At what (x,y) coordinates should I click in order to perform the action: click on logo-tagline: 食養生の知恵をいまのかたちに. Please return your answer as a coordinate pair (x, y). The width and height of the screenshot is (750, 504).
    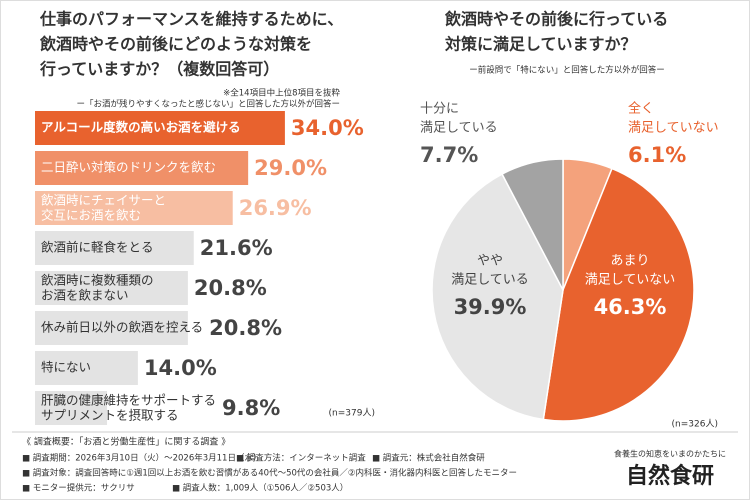
    Looking at the image, I should click on (670, 454).